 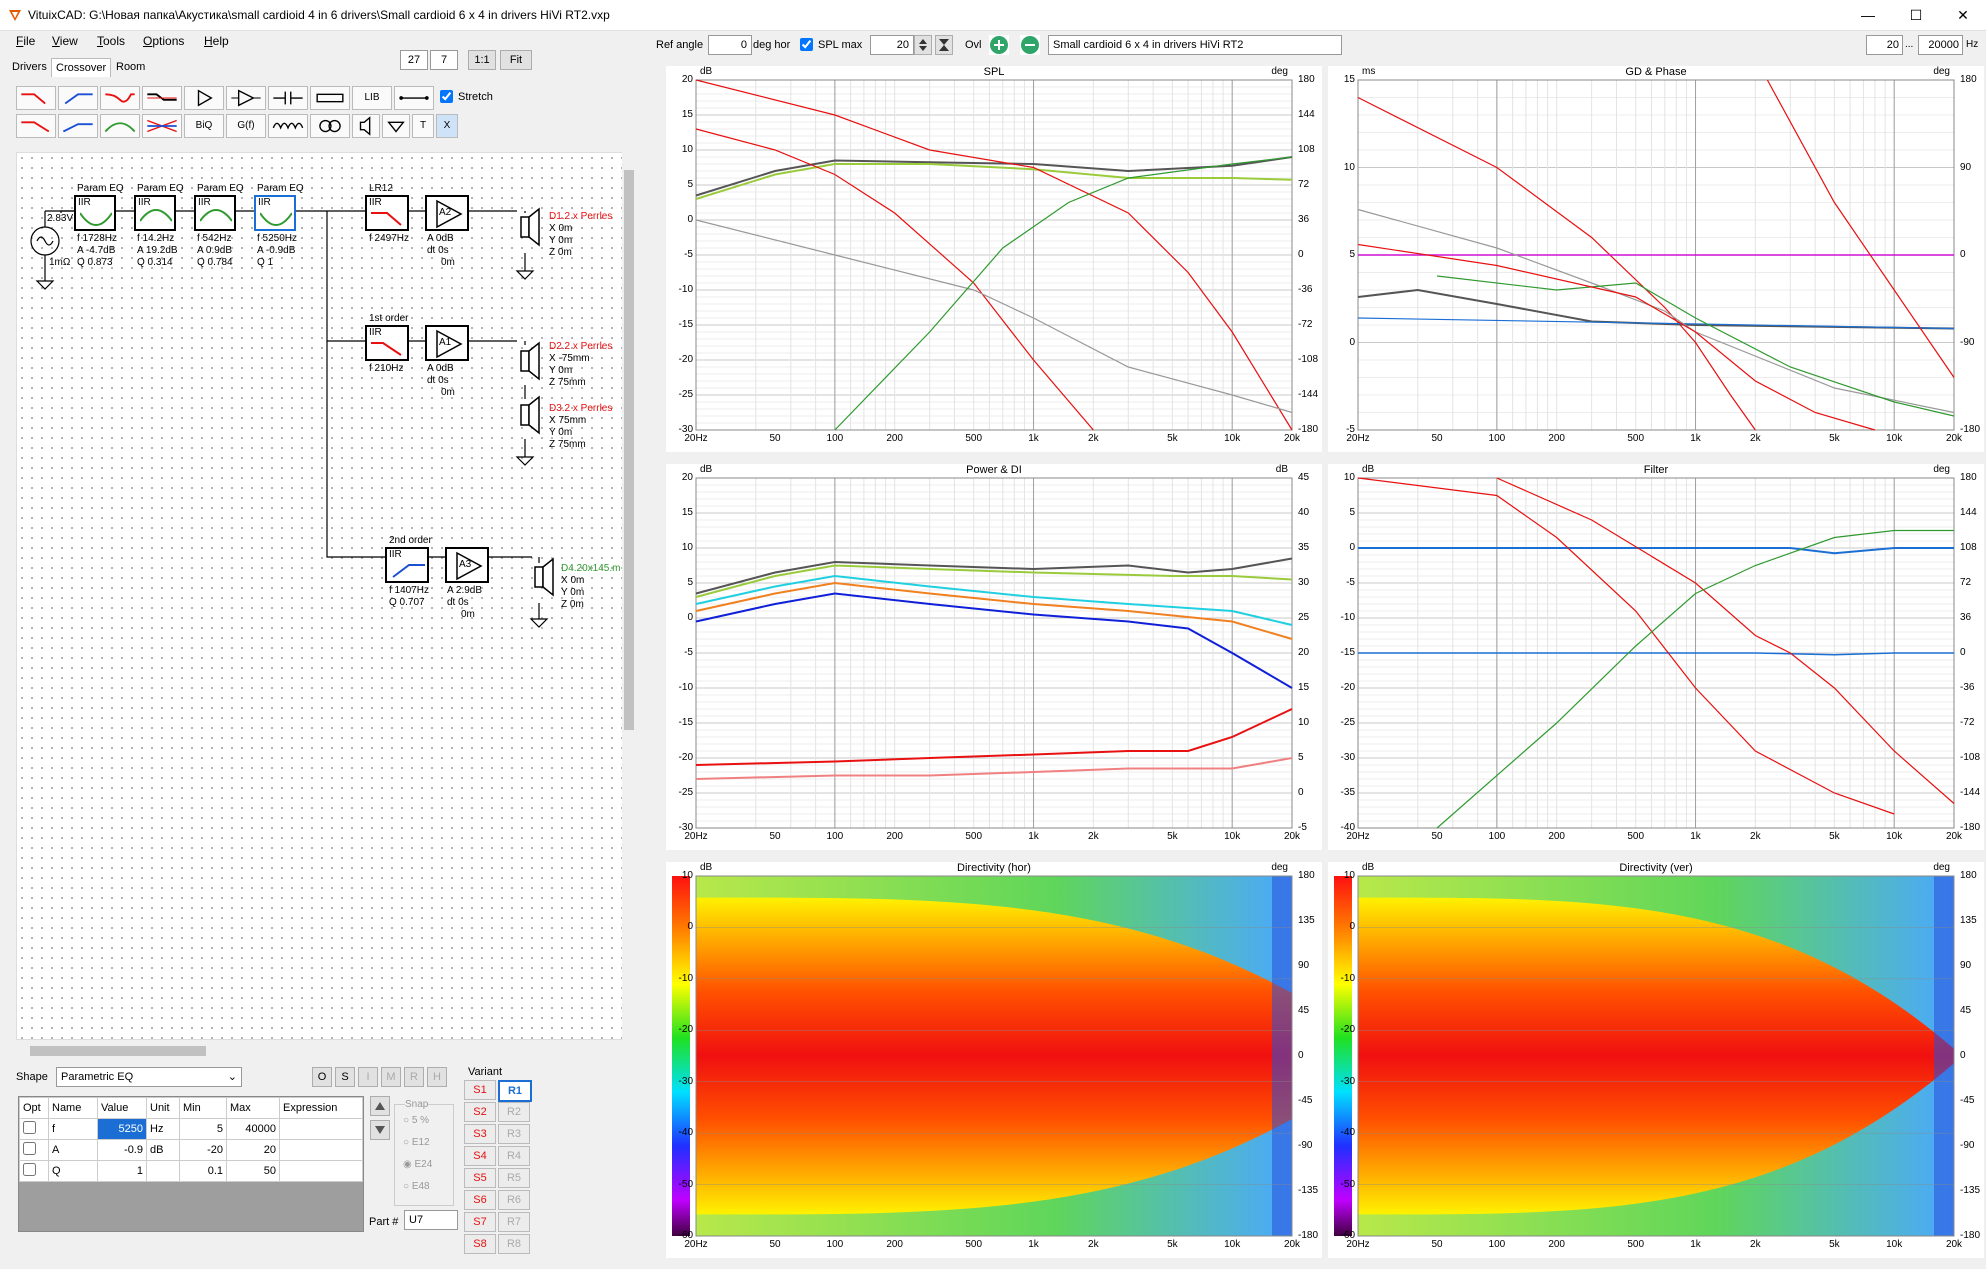 I want to click on close-button: ✕, so click(x=1963, y=15).